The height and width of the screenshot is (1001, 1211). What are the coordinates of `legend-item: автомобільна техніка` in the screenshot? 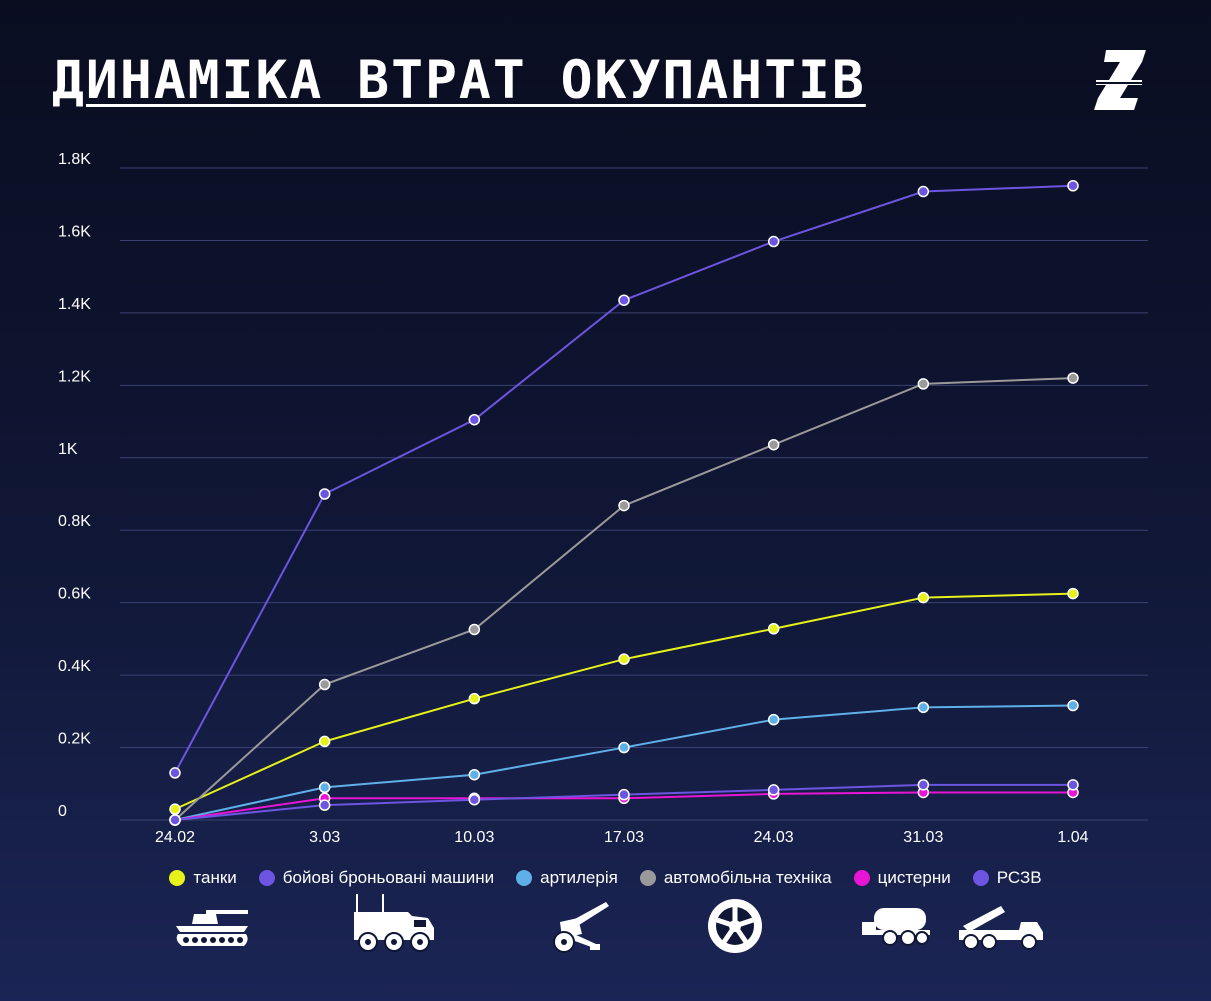 It's located at (735, 878).